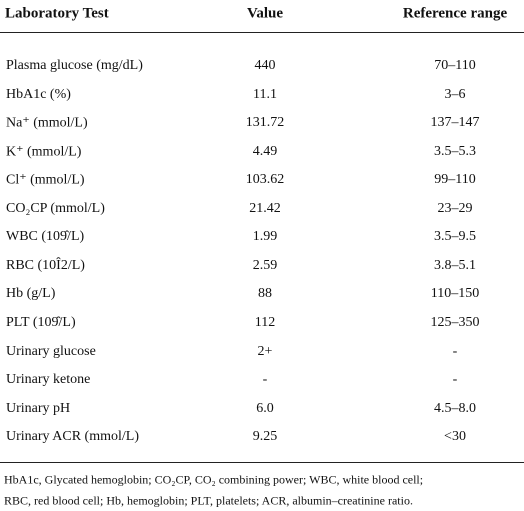  Describe the element at coordinates (41, 322) in the screenshot. I see `test-name: PLT (109̂/L)` at that location.